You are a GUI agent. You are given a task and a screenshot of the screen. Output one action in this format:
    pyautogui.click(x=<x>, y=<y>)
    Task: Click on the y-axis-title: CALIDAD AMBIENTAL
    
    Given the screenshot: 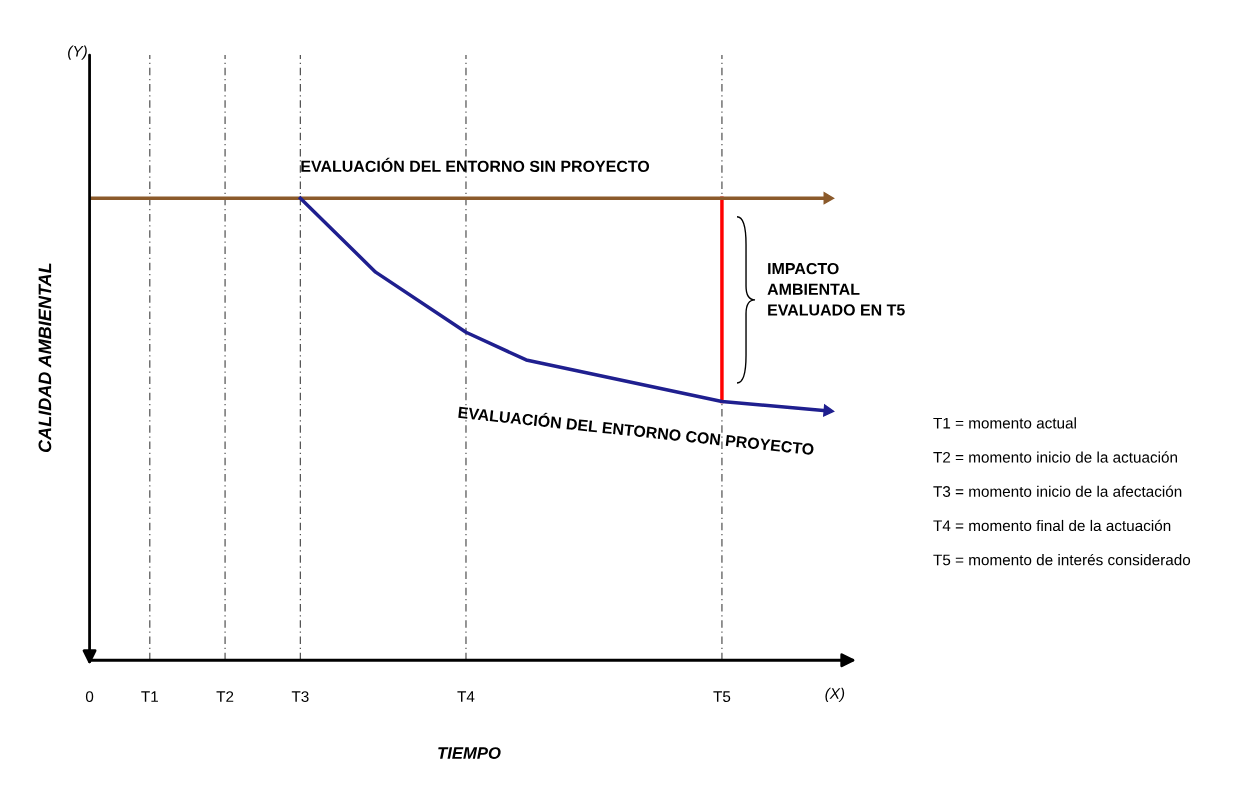 What is the action you would take?
    pyautogui.click(x=45, y=358)
    